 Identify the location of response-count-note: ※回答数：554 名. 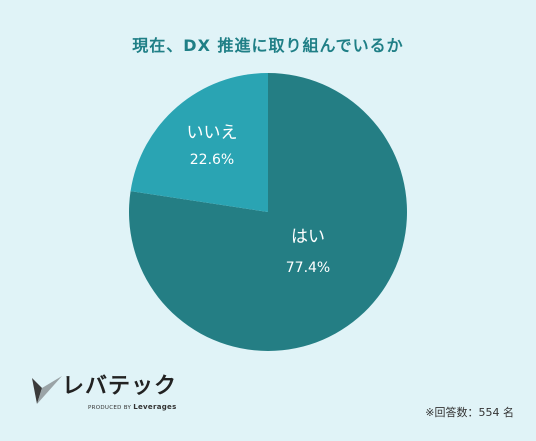
(469, 412).